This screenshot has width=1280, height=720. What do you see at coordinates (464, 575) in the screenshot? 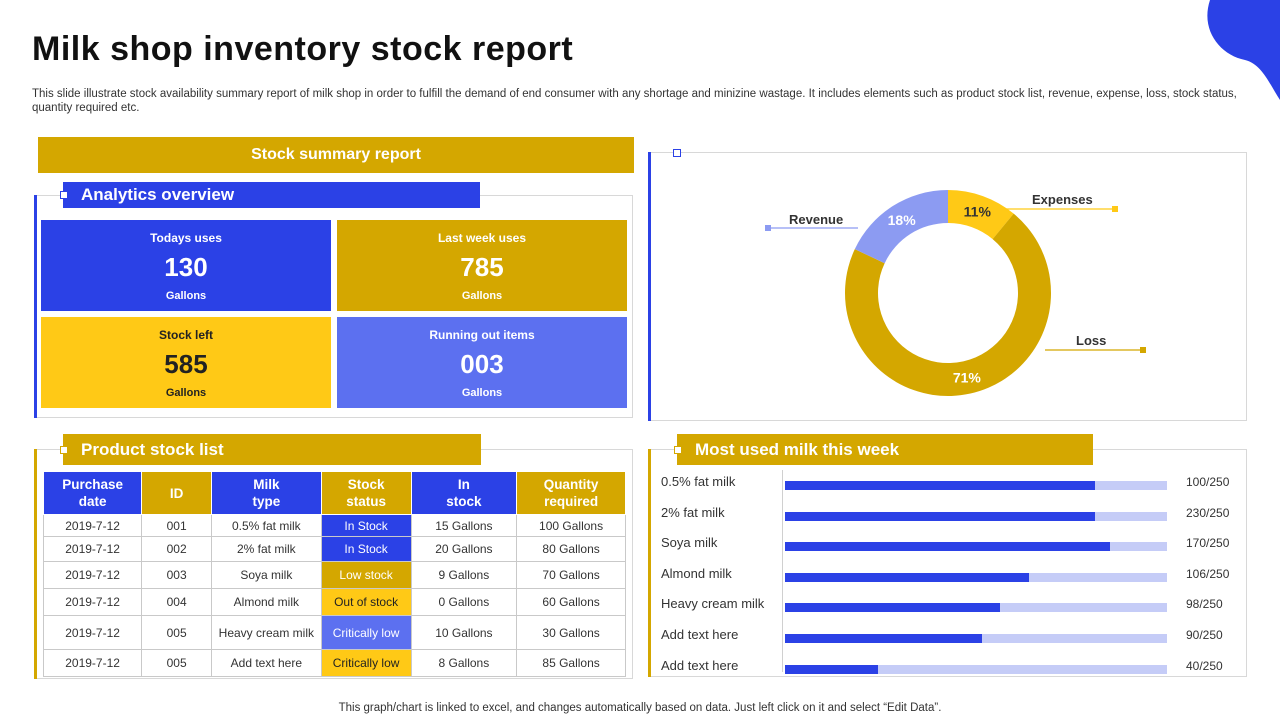
I see `cell-in-stock: 9 Gallons` at bounding box center [464, 575].